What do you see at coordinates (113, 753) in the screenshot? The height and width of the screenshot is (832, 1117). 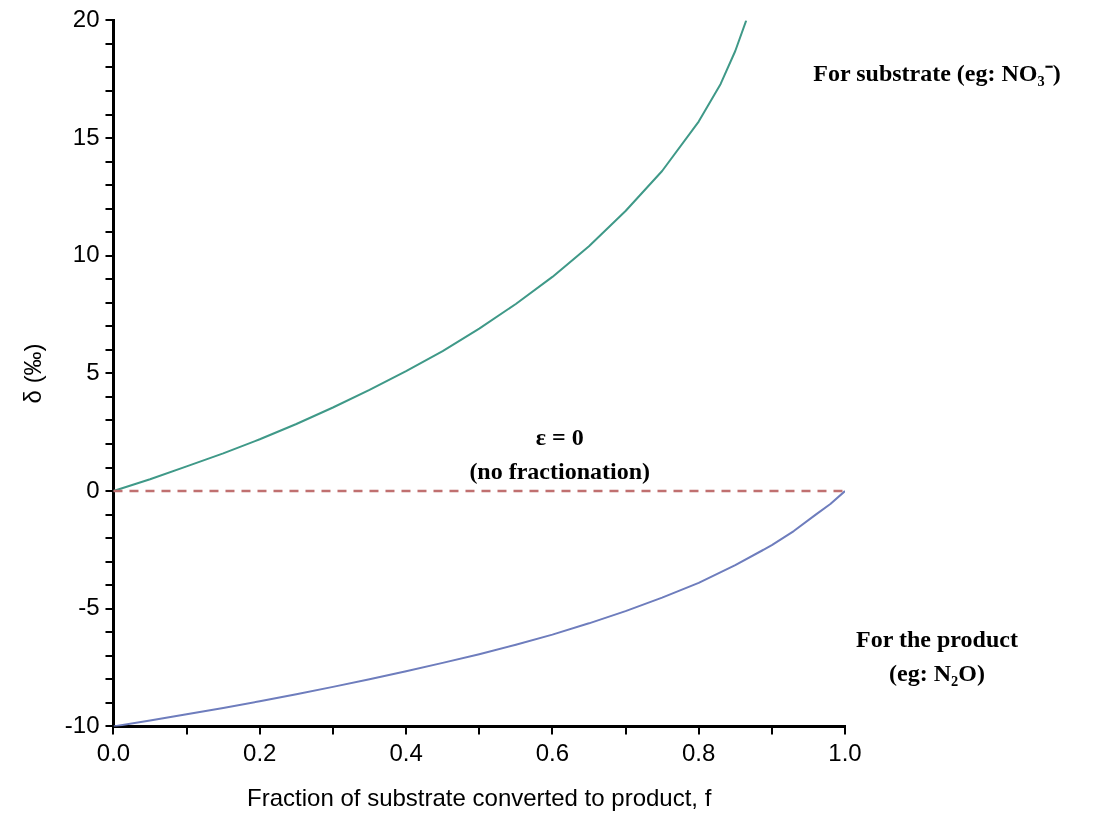 I see `x-tick-label: 0.0` at bounding box center [113, 753].